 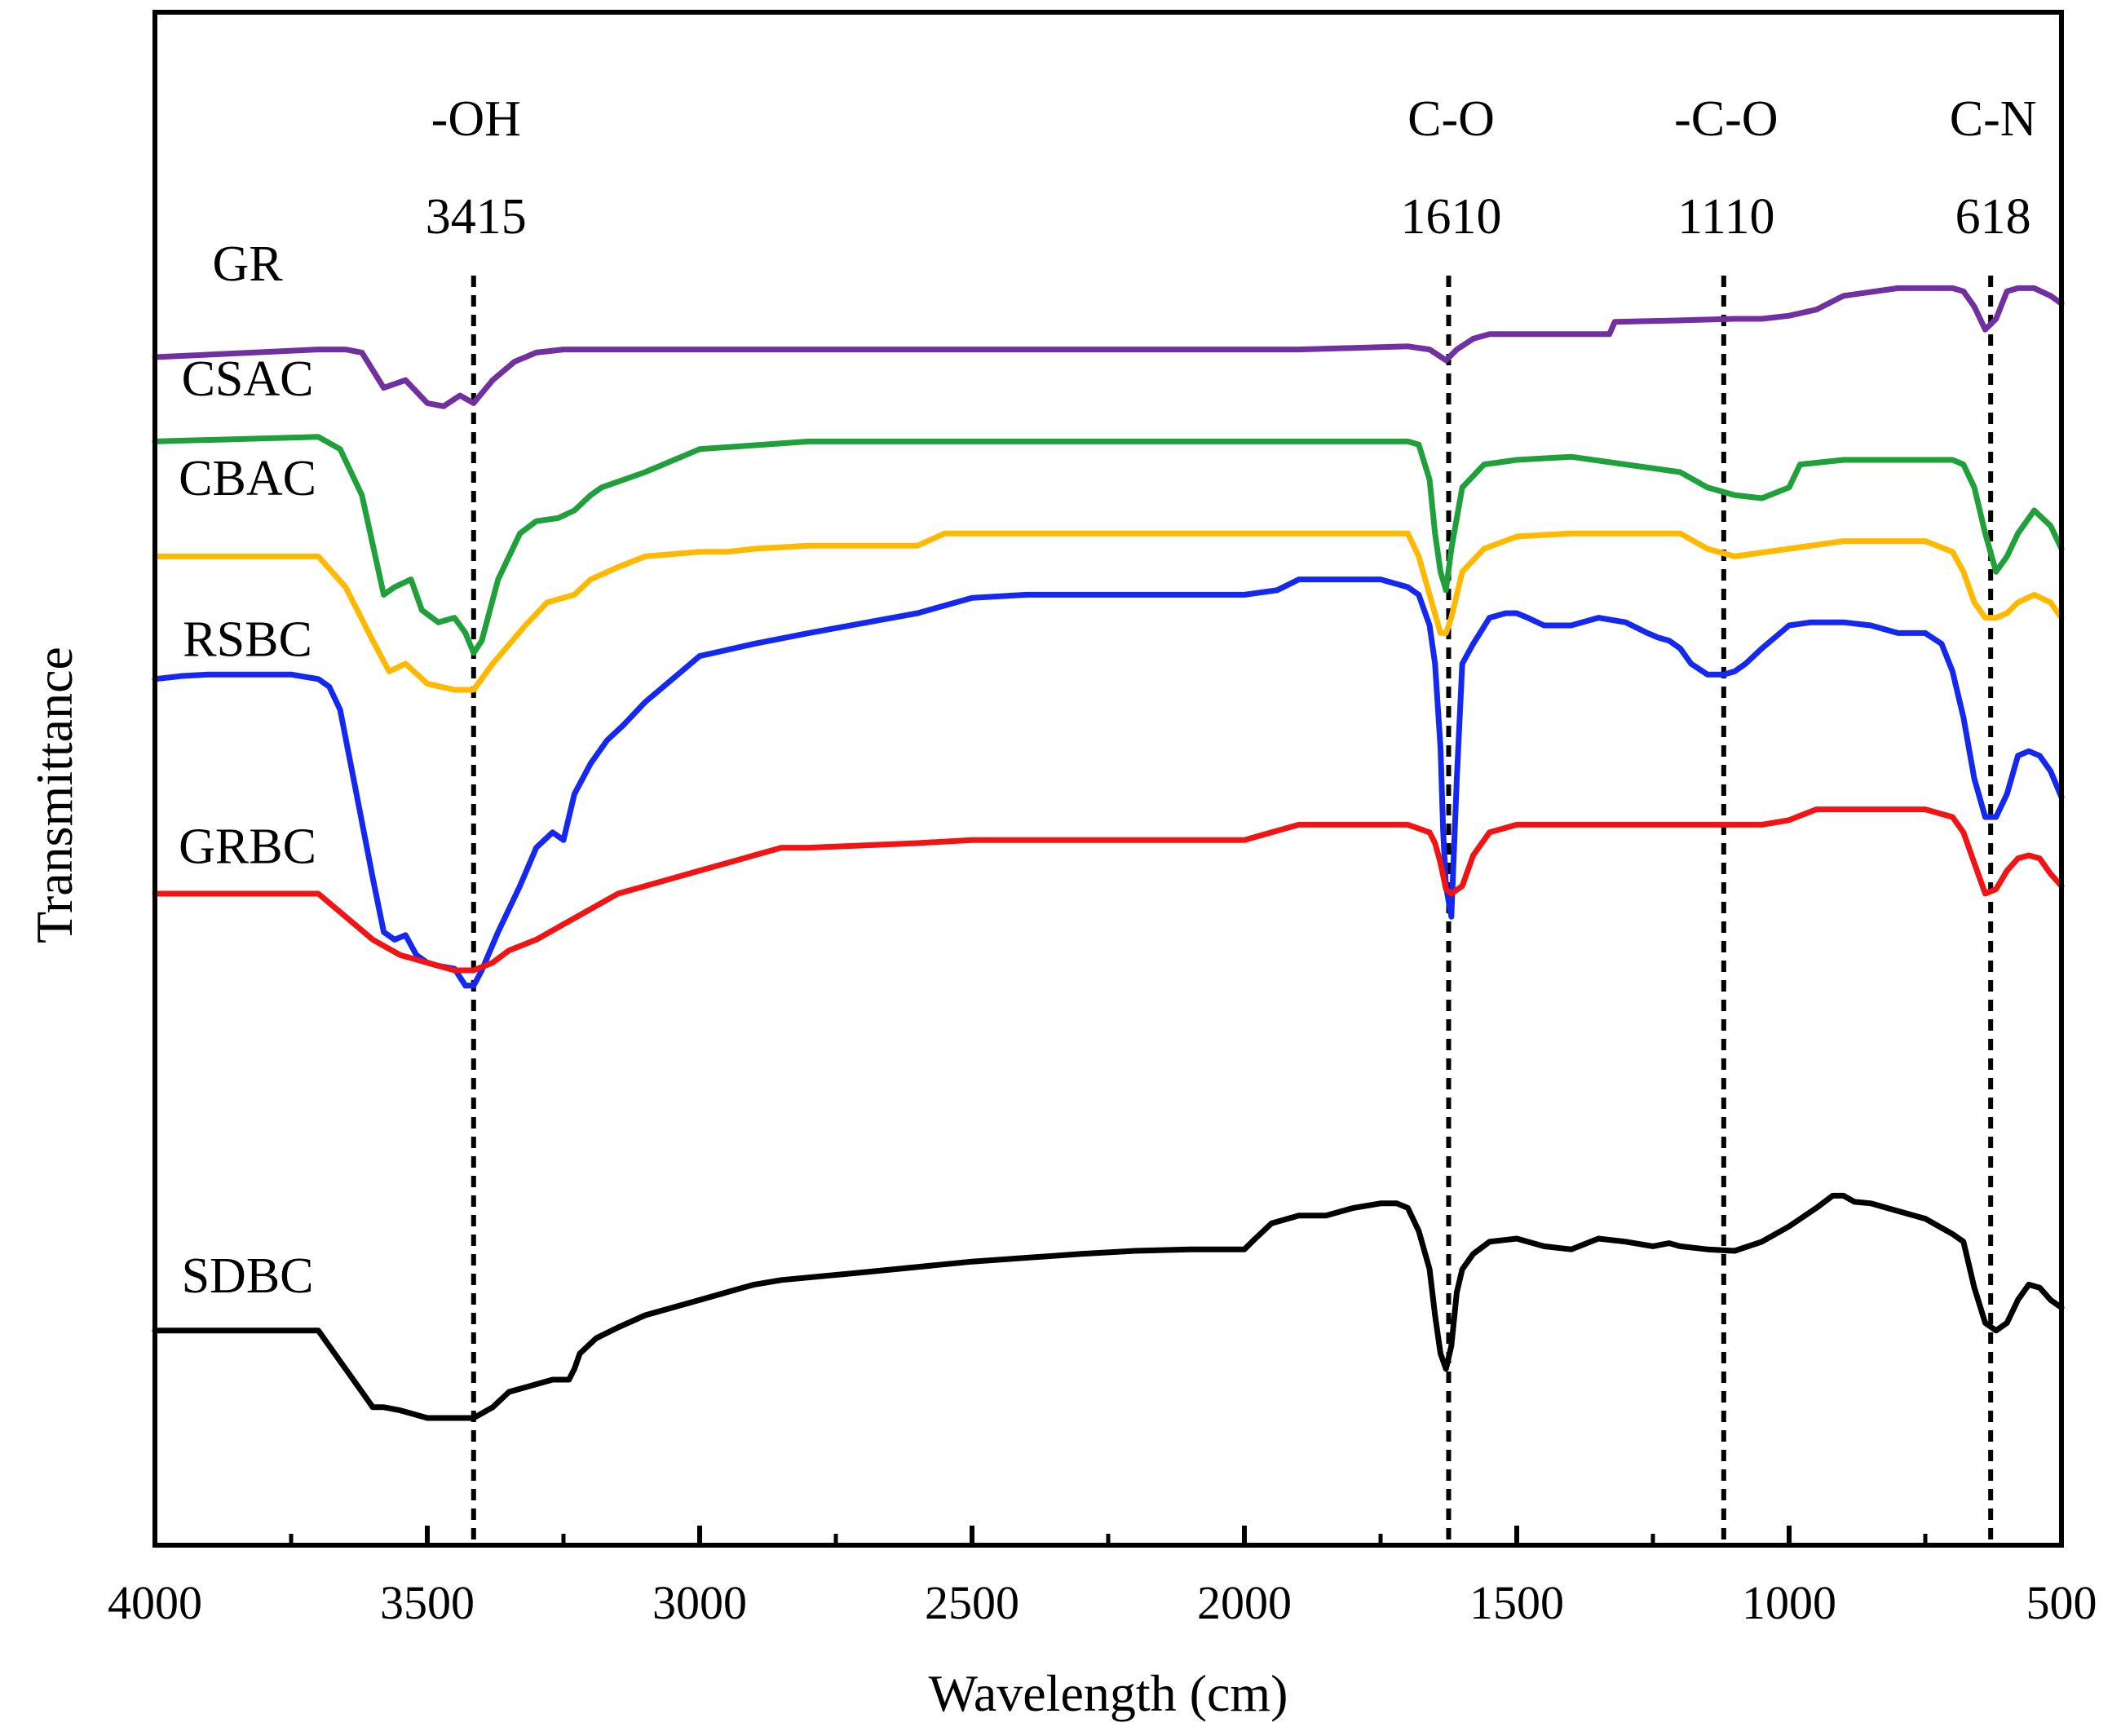 I want to click on peak-wavenumber-label: 1610, so click(x=1451, y=217).